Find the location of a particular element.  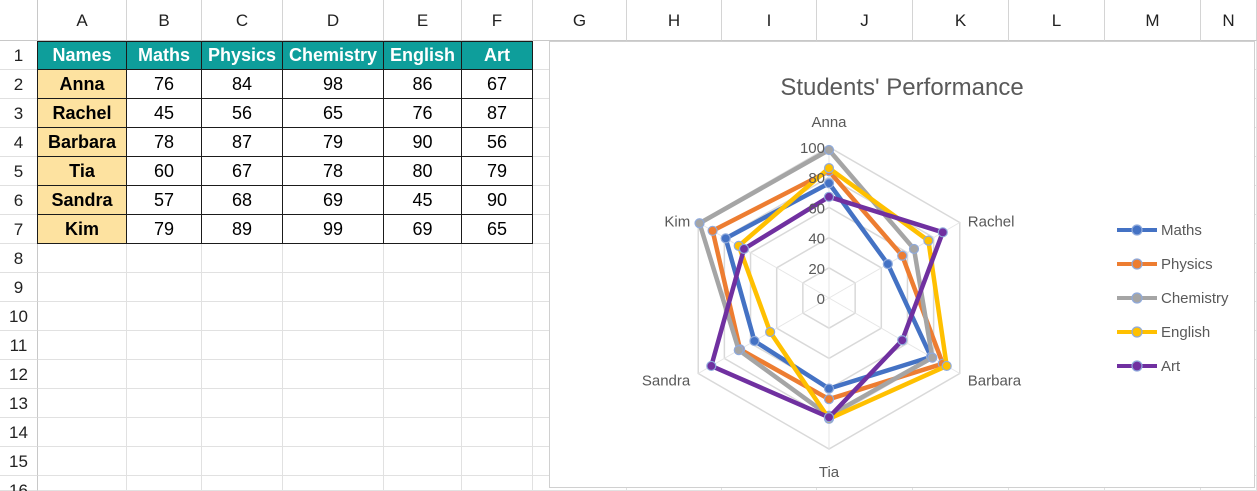

data-point-physics is located at coordinates (902, 255).